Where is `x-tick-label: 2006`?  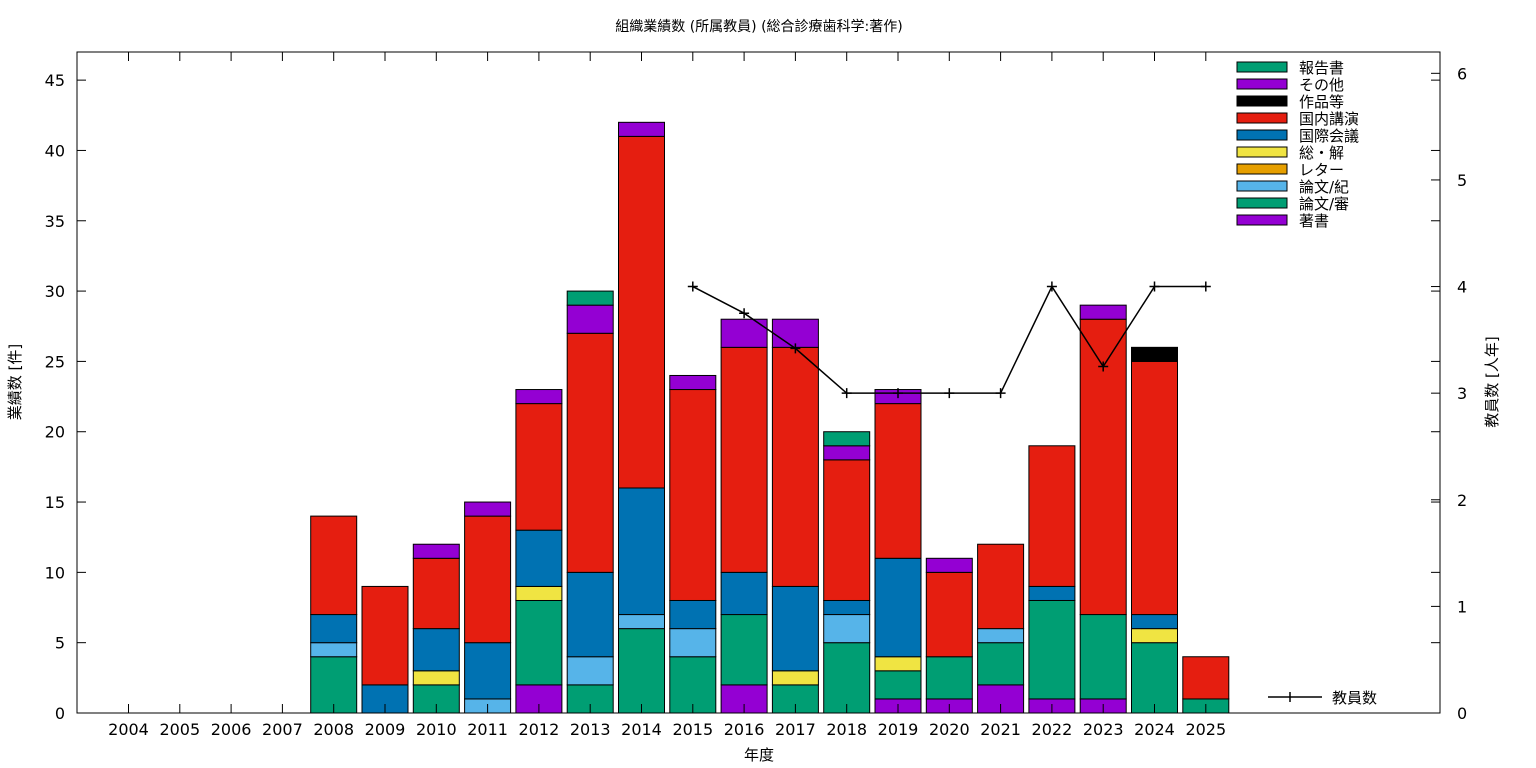 x-tick-label: 2006 is located at coordinates (231, 729).